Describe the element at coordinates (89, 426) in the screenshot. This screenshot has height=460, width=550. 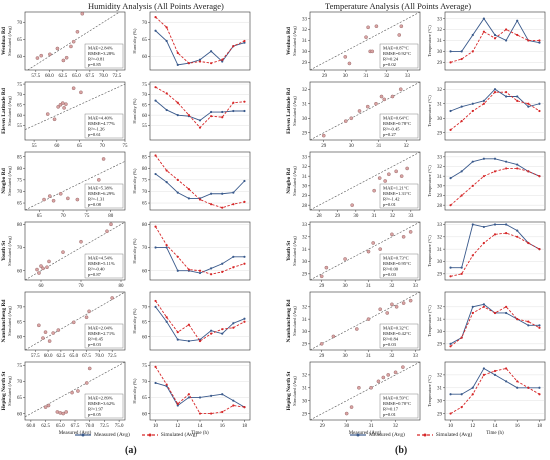
I see `humidity-scatter-xtick-label: 70.0` at that location.